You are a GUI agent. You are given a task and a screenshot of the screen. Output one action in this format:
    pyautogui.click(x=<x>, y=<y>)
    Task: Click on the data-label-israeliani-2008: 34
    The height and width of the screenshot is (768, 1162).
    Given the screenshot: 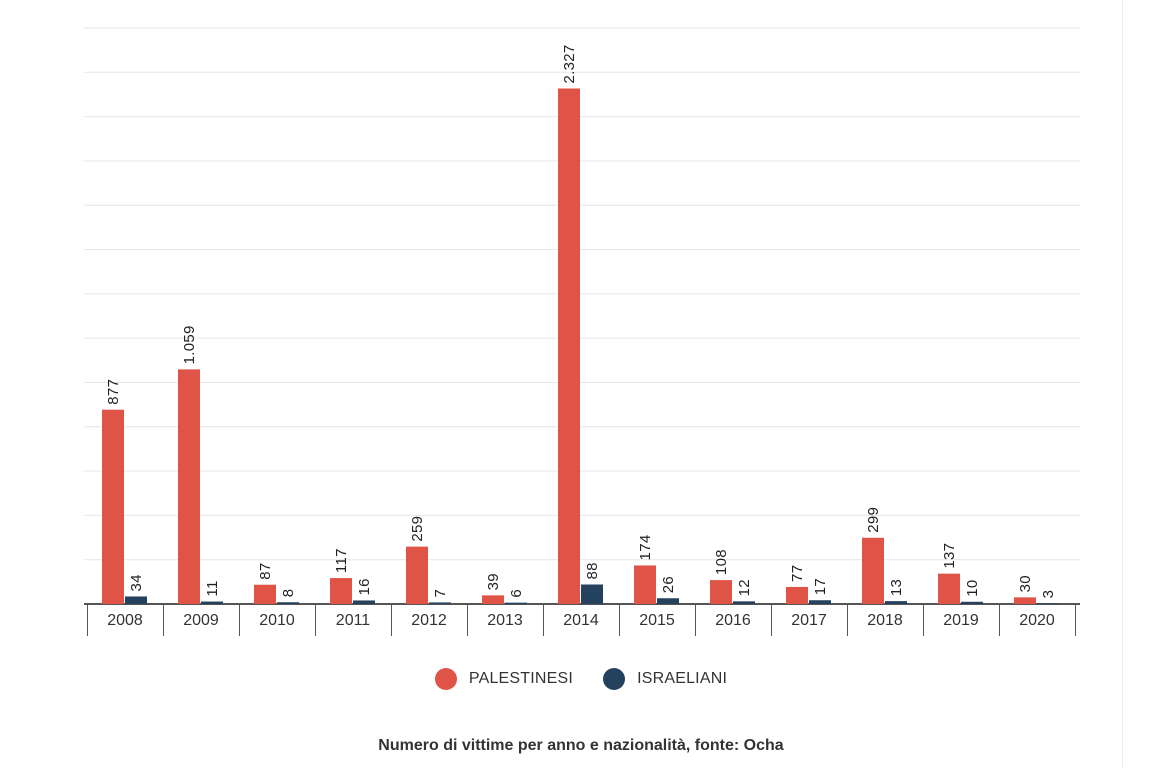 What is the action you would take?
    pyautogui.click(x=136, y=582)
    